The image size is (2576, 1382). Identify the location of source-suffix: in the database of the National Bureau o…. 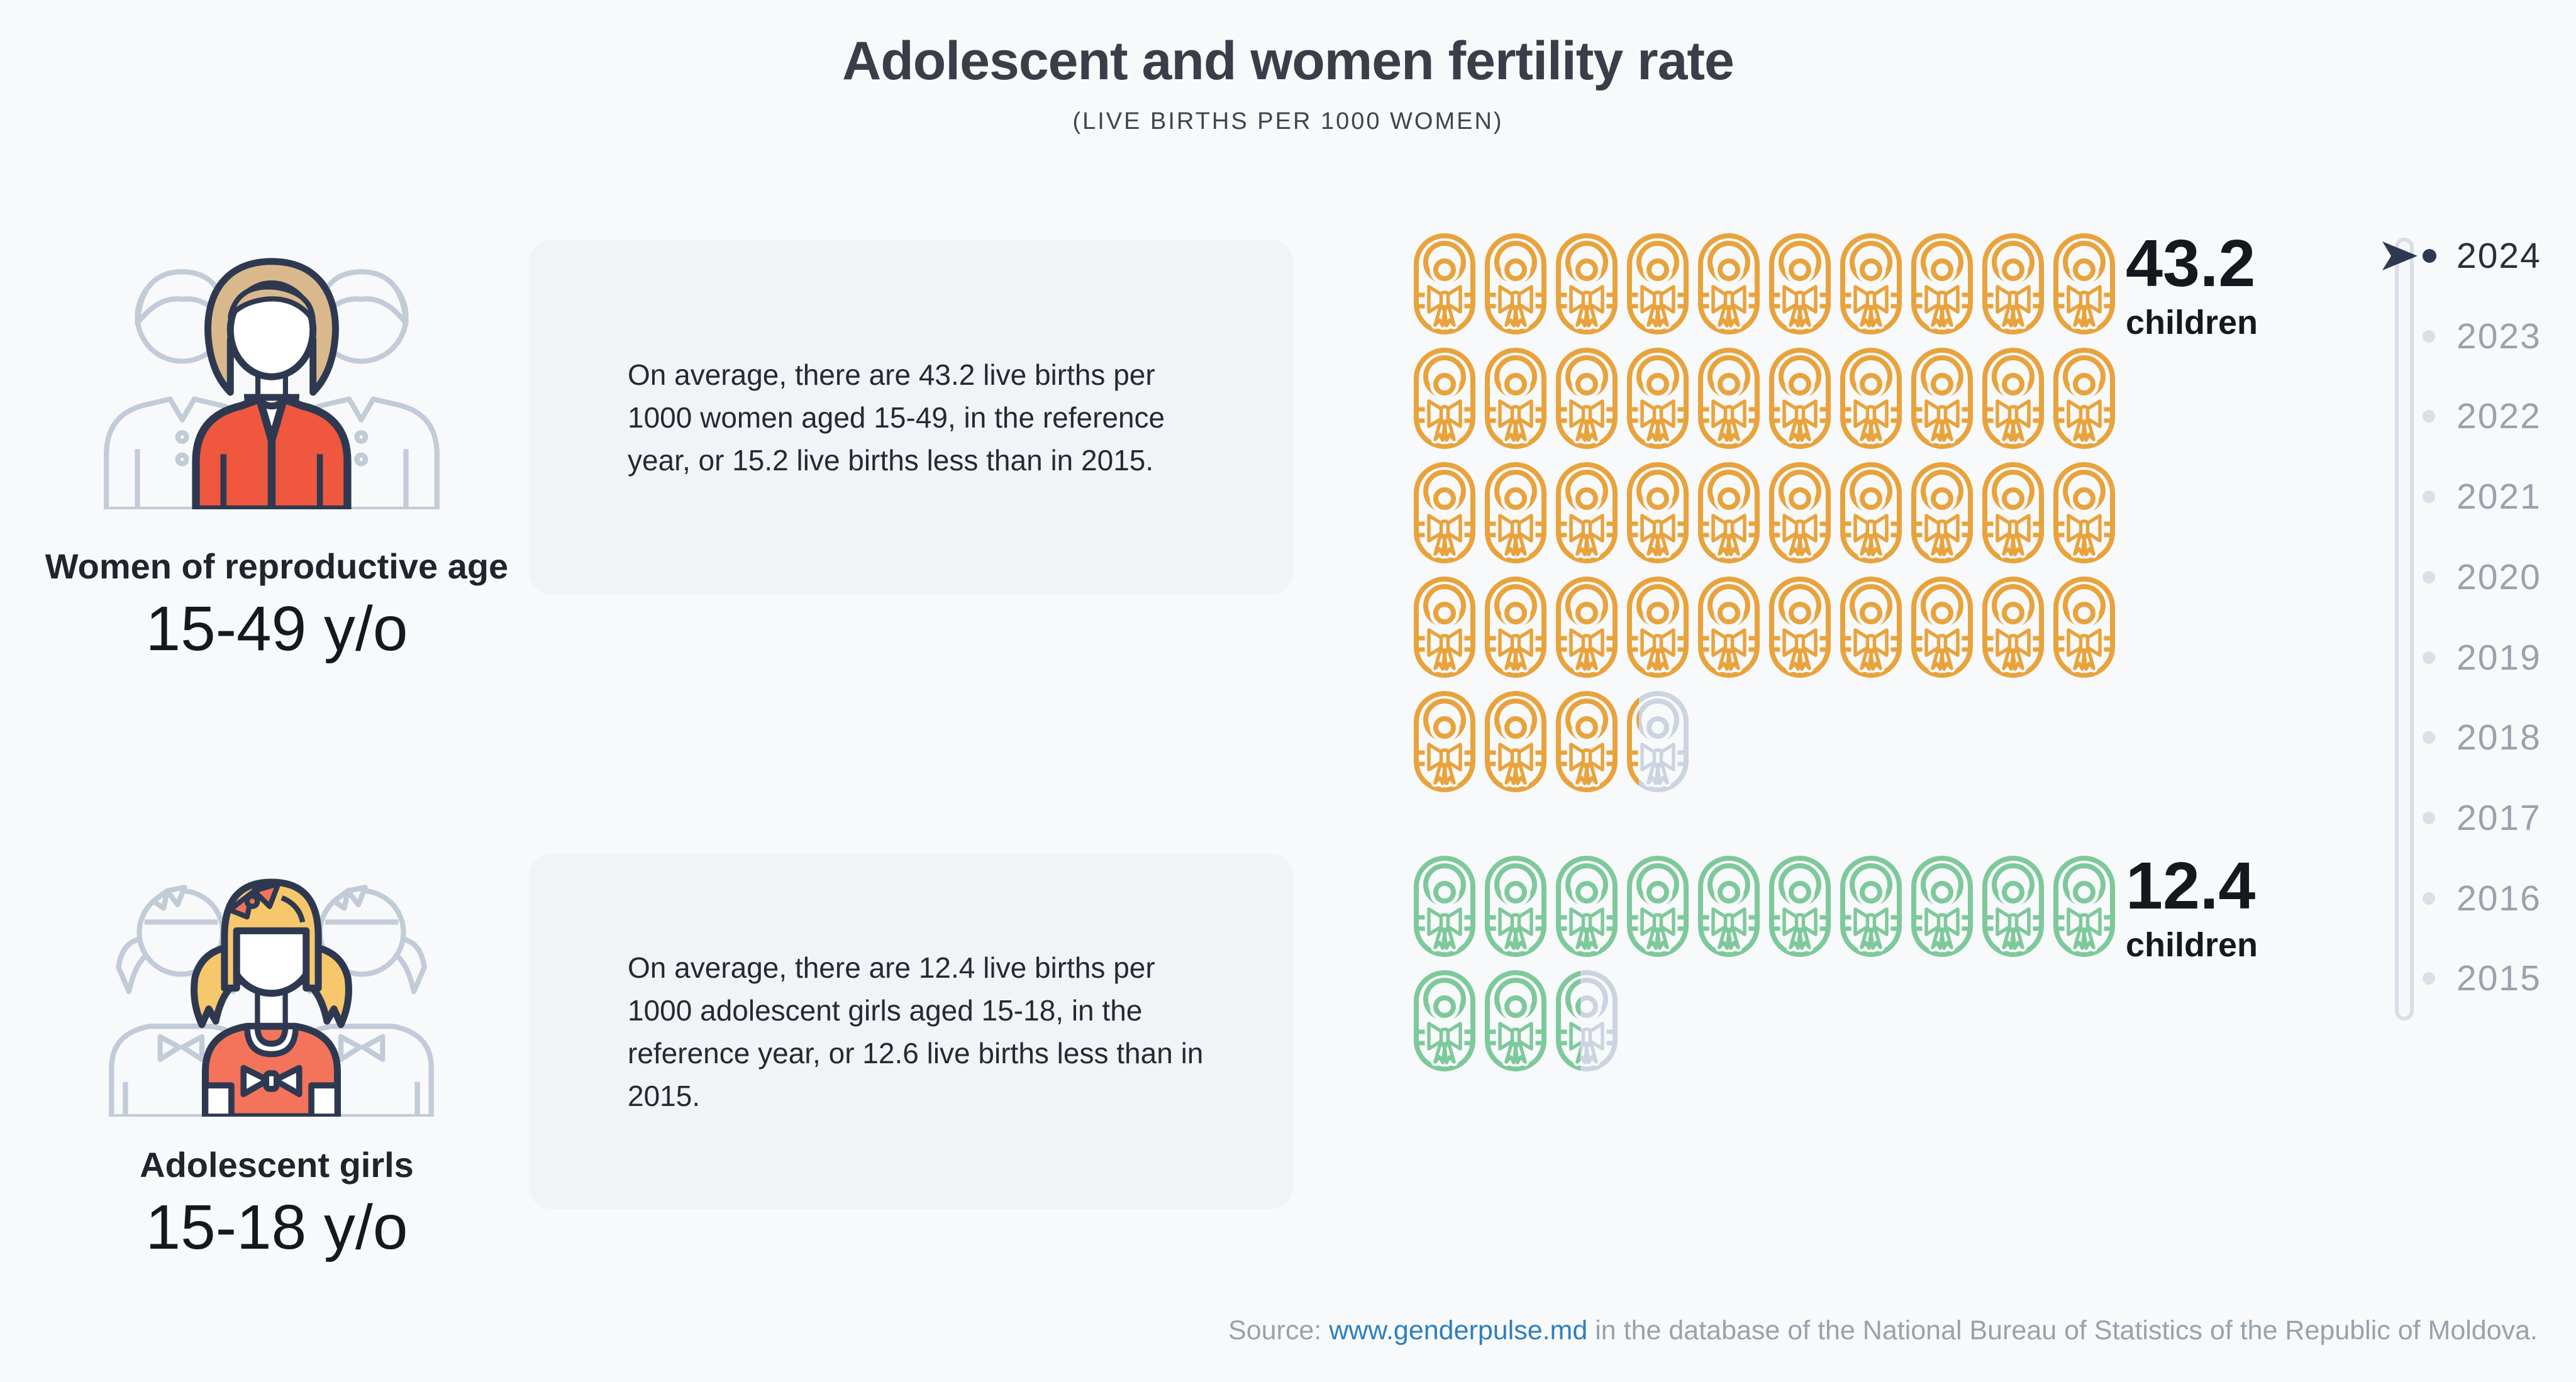
(2062, 1330).